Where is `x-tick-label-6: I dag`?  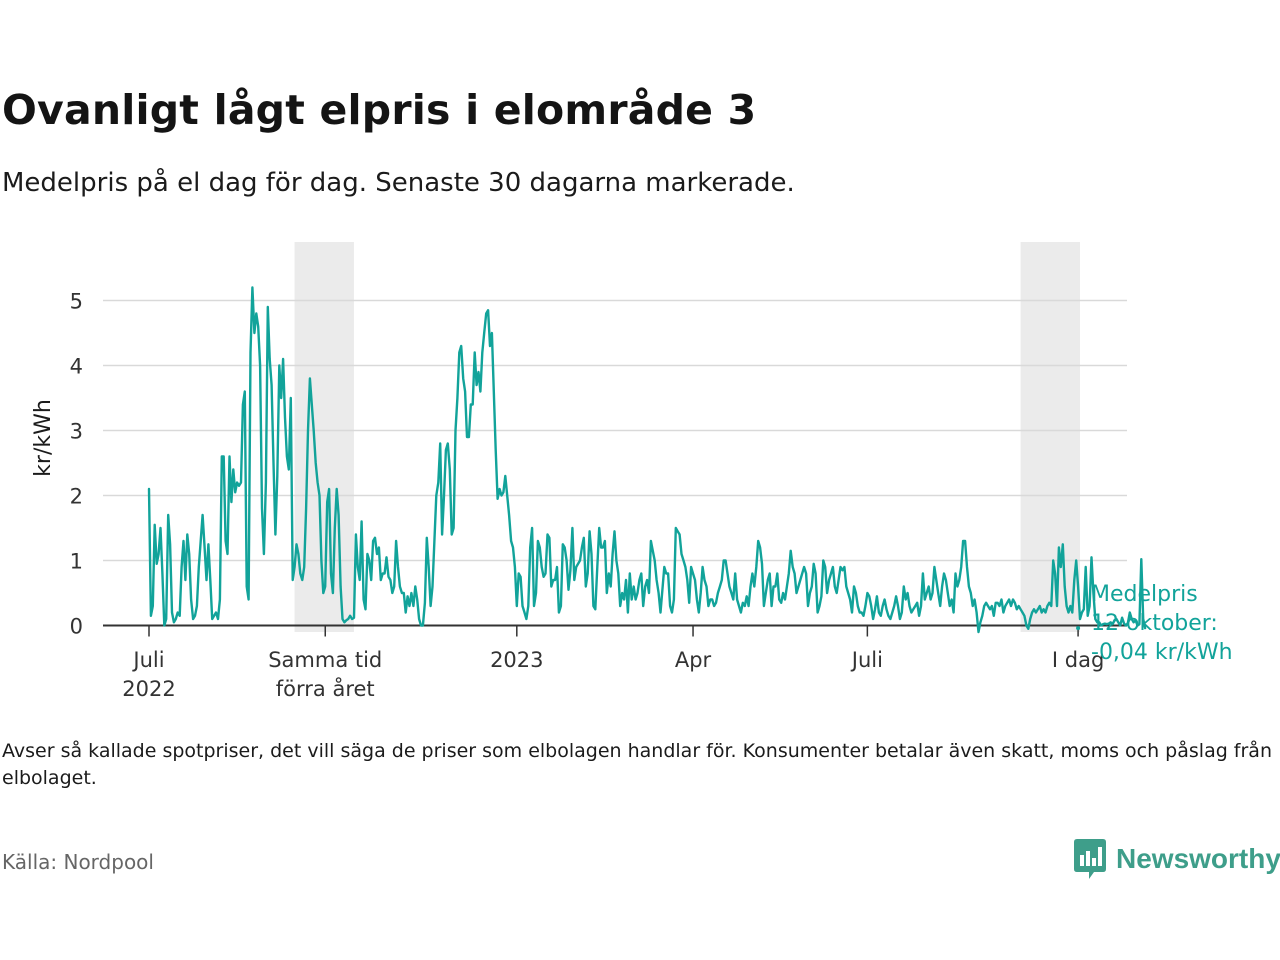
x-tick-label-6: I dag is located at coordinates (1078, 660).